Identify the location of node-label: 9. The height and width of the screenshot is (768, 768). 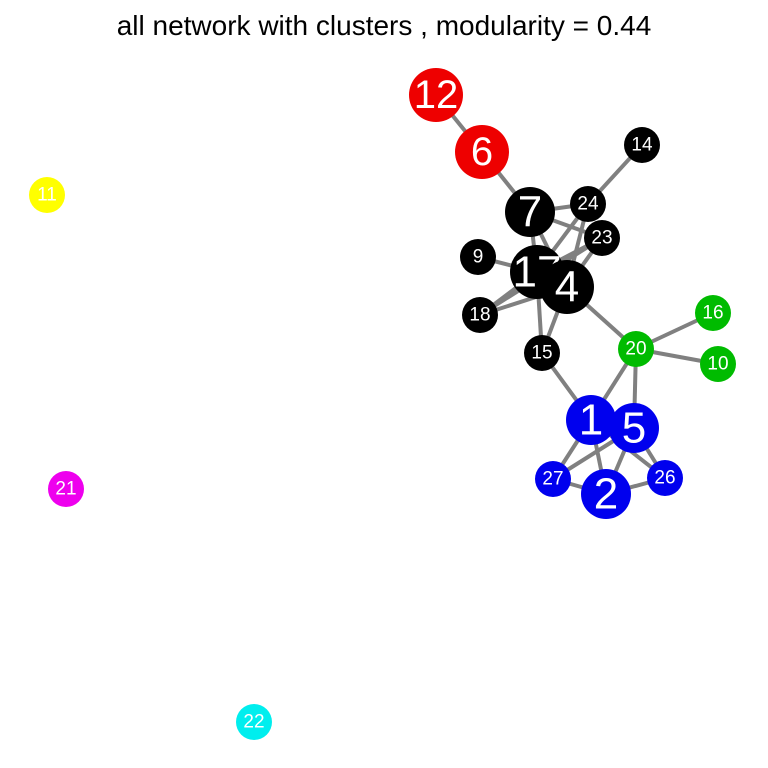
(478, 257).